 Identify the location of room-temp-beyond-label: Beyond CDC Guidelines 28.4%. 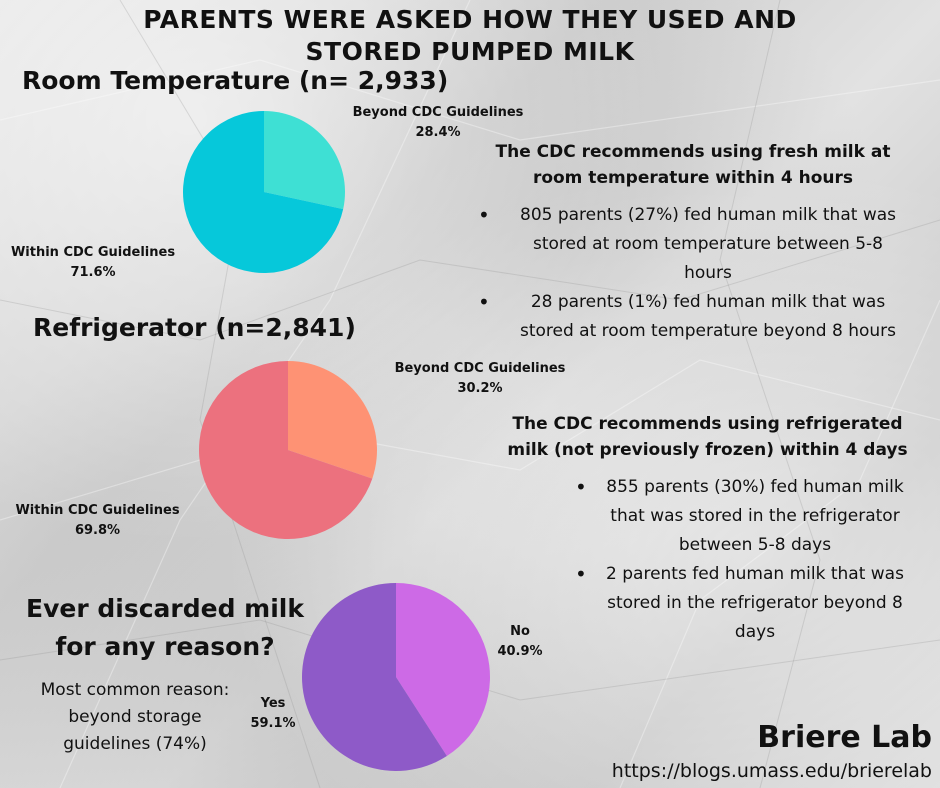
(438, 123).